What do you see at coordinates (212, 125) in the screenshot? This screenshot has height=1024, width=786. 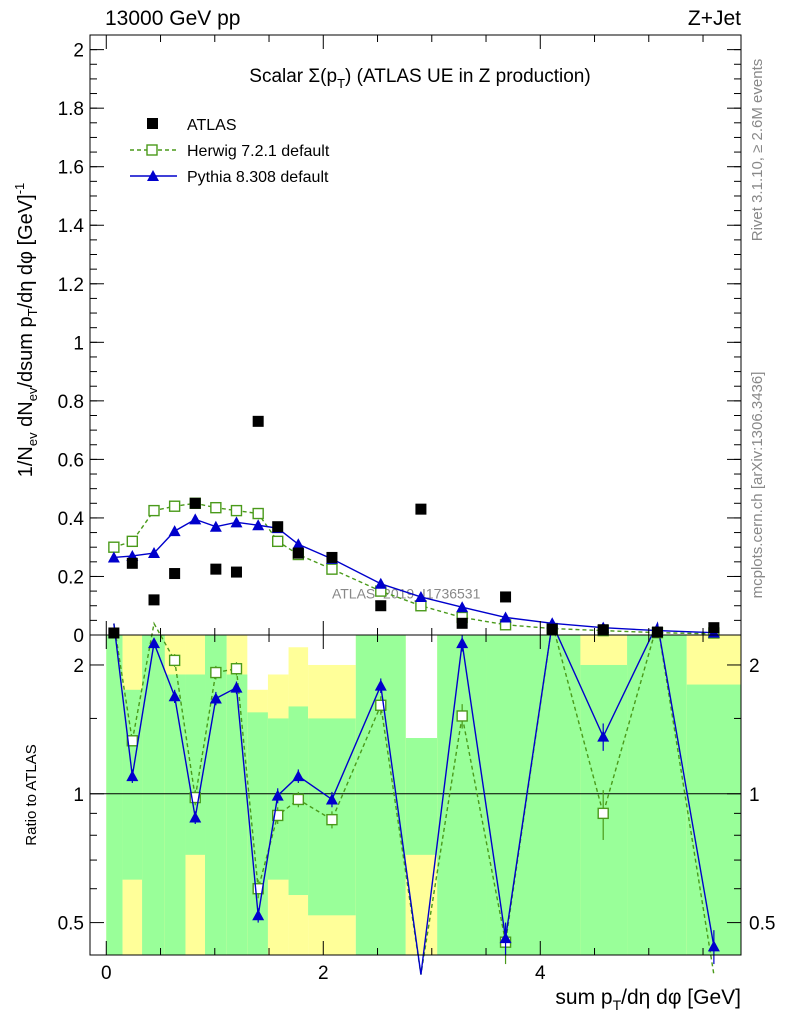 I see `legend-atlas-label: ATLAS` at bounding box center [212, 125].